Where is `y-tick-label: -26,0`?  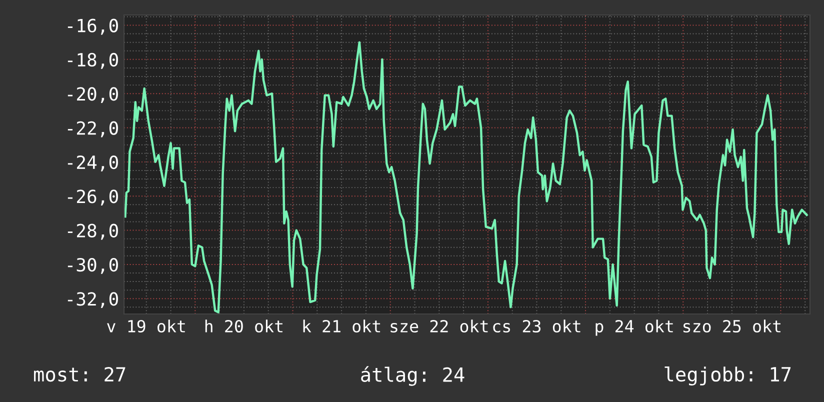 y-tick-label: -26,0 is located at coordinates (93, 198).